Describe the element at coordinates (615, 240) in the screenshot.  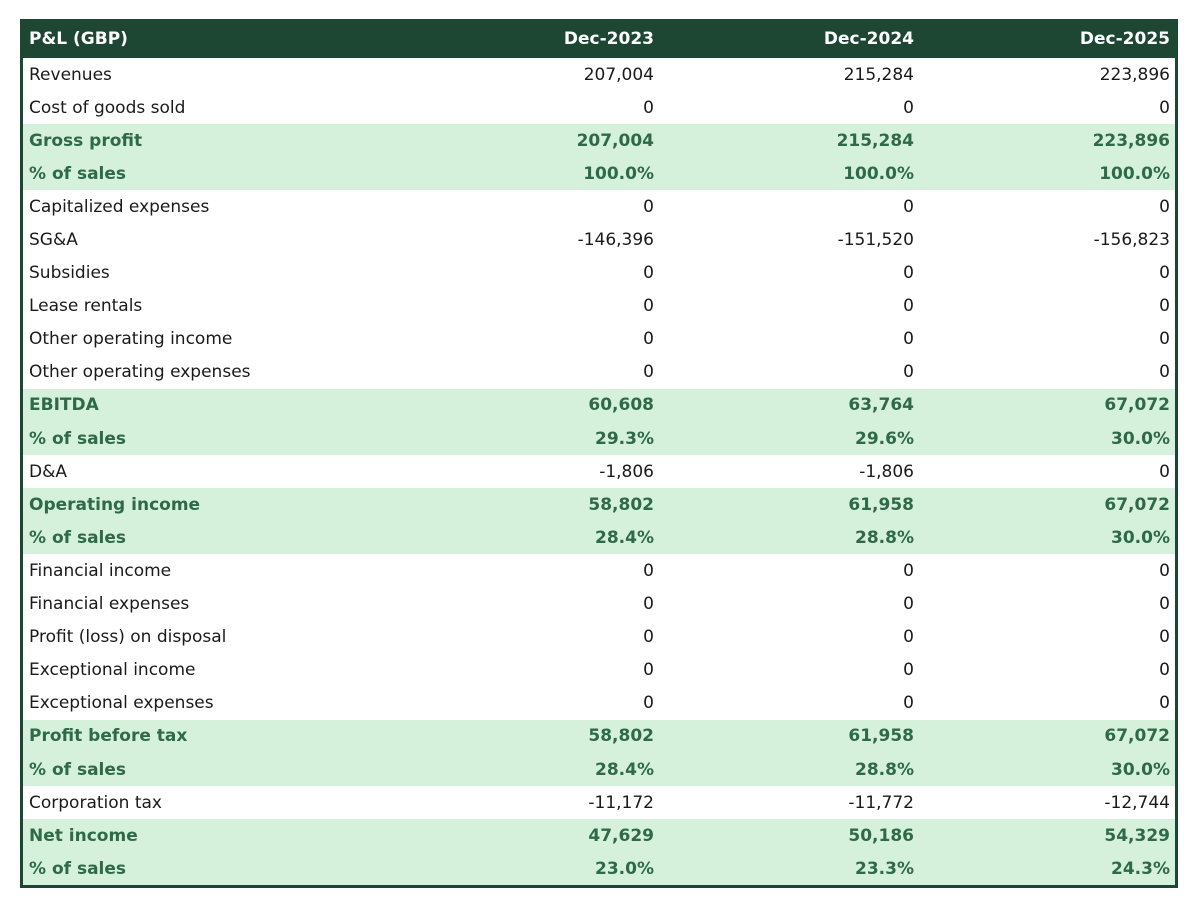
I see `cell-value: -146,396` at that location.